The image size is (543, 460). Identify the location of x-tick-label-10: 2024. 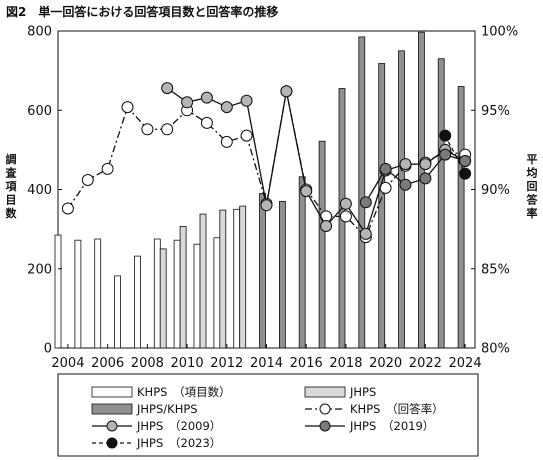
(465, 363).